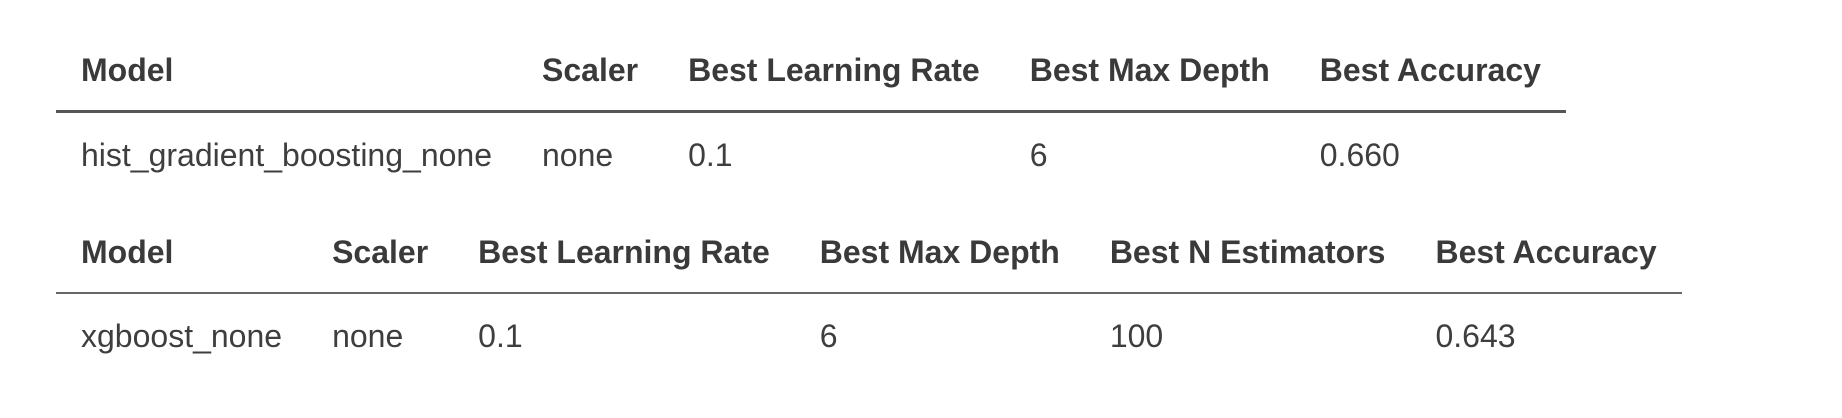 This screenshot has height=418, width=1842. Describe the element at coordinates (1475, 335) in the screenshot. I see `cell-best-accuracy: 0.643` at that location.